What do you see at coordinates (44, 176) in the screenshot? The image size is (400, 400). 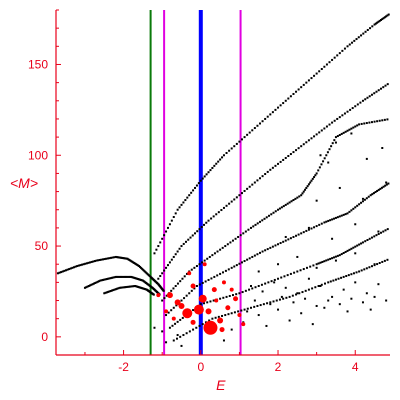 I see `y-ticks: 0 50 100 150` at bounding box center [44, 176].